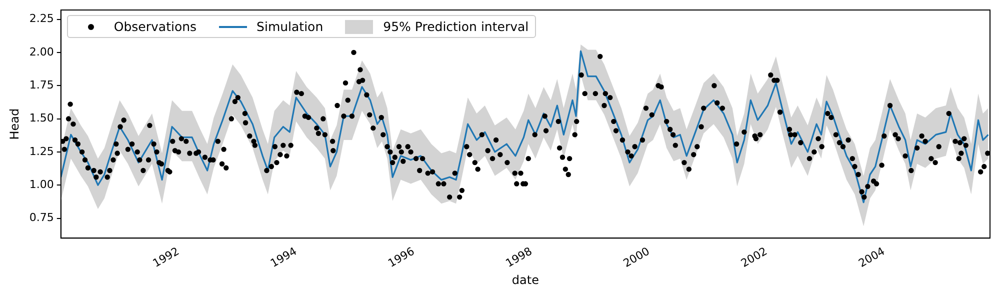 The width and height of the screenshot is (998, 290). What do you see at coordinates (155, 26) in the screenshot?
I see `legend-label: Observations` at bounding box center [155, 26].